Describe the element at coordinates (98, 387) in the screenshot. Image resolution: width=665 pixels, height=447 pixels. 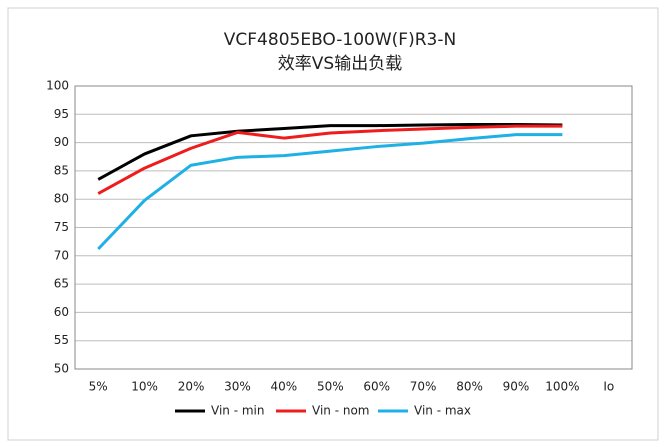
I see `x-tick-label: 5%` at that location.